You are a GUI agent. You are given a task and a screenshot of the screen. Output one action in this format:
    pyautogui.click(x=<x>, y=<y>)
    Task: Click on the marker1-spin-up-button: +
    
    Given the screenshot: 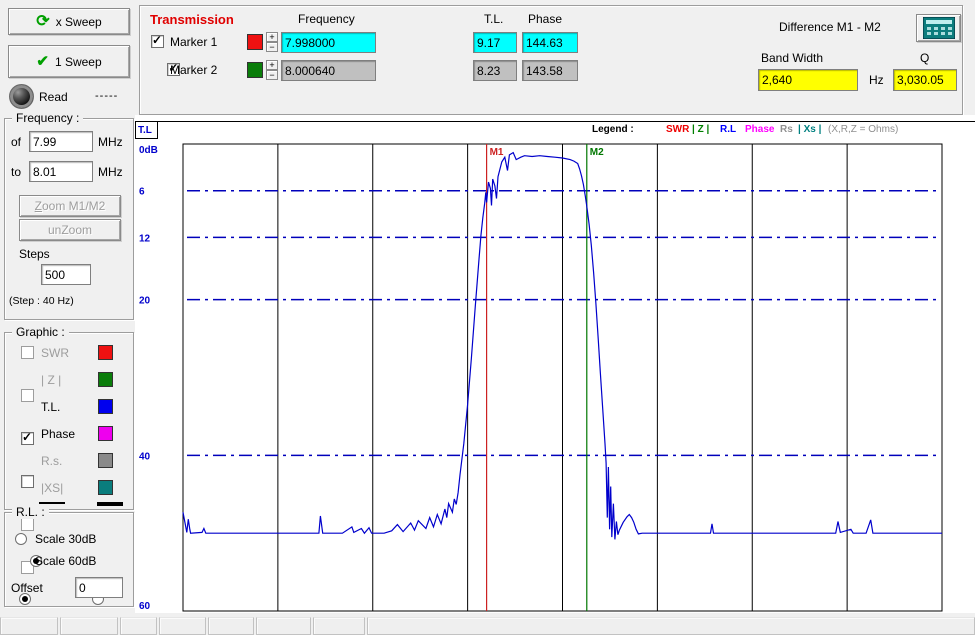 What is the action you would take?
    pyautogui.click(x=272, y=37)
    